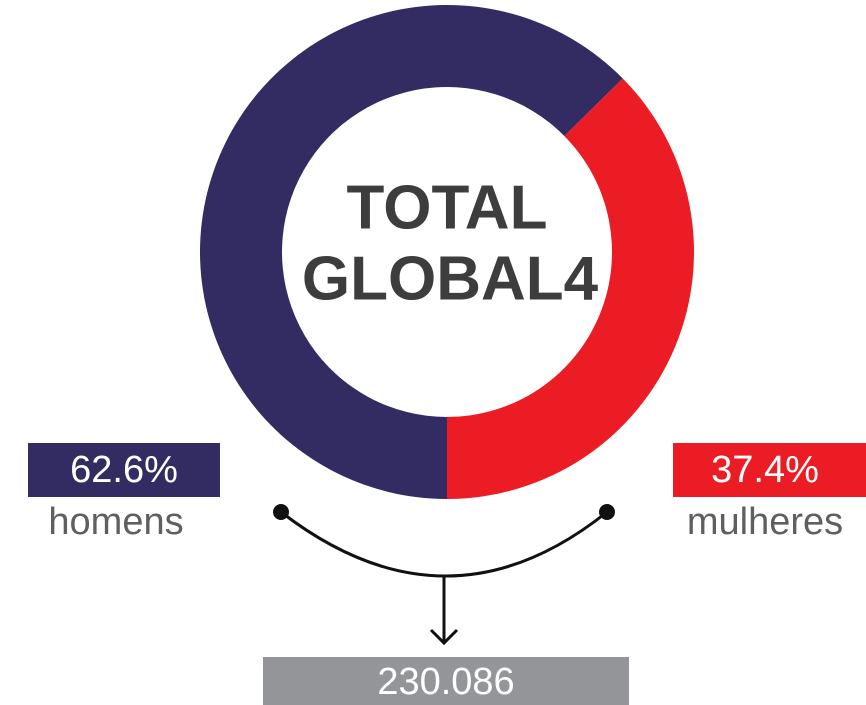 Image resolution: width=866 pixels, height=705 pixels. I want to click on center-title: TOTAL, so click(447, 207).